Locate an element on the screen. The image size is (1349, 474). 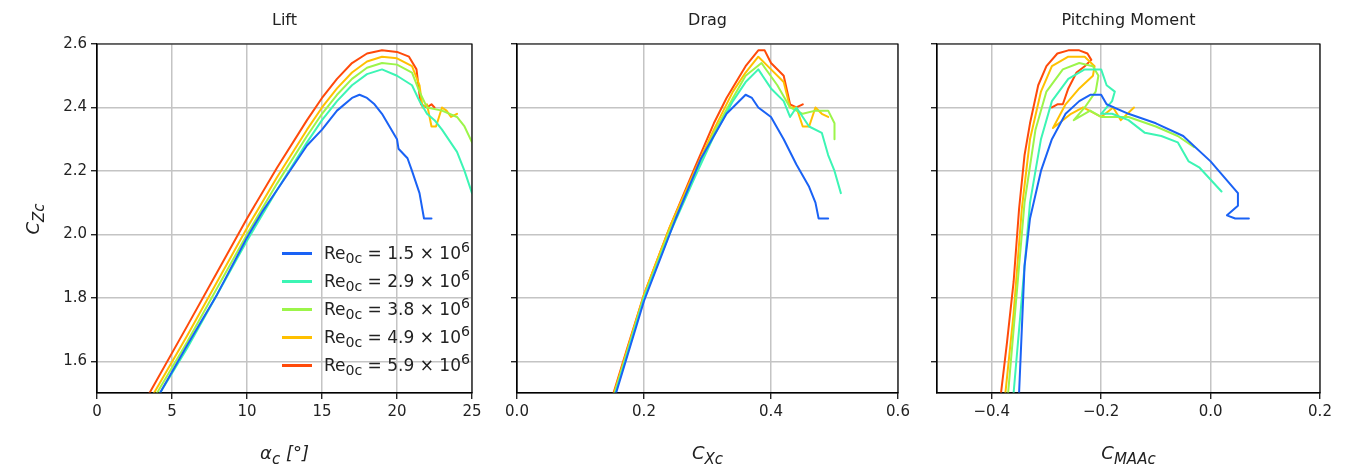
legend-label: Re$_{0c}$ = 2.9 × 10$^{6}$ is located at coordinates (396, 281).